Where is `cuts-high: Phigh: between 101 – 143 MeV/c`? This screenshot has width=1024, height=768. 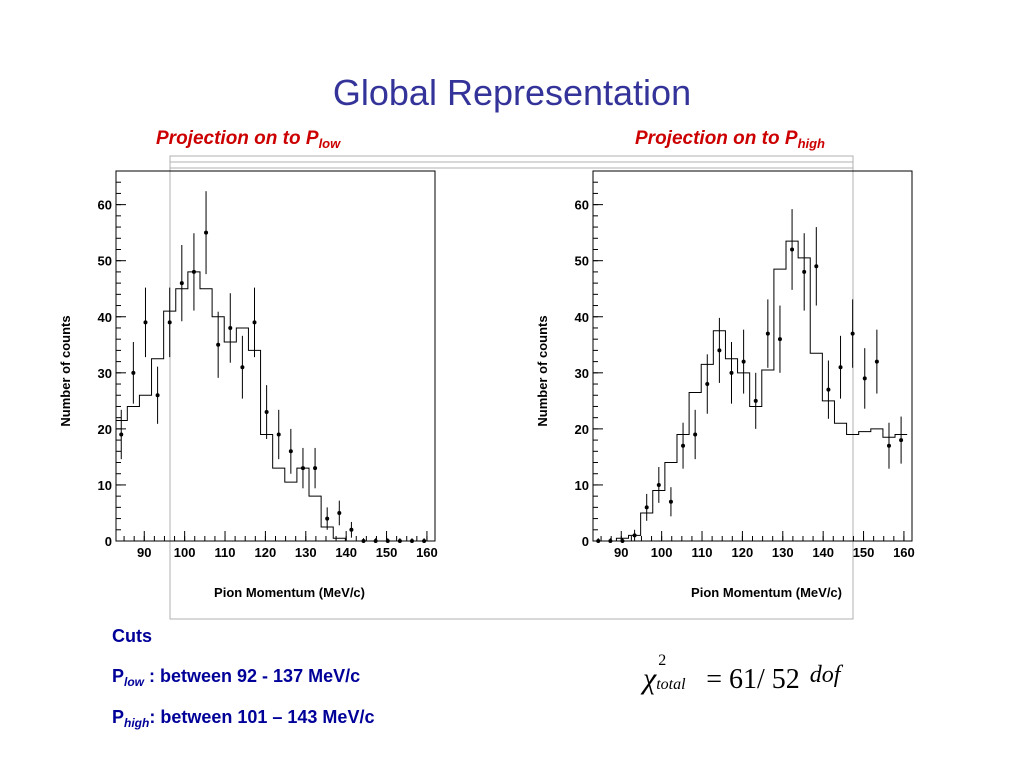
cuts-high: Phigh: between 101 – 143 MeV/c is located at coordinates (243, 718).